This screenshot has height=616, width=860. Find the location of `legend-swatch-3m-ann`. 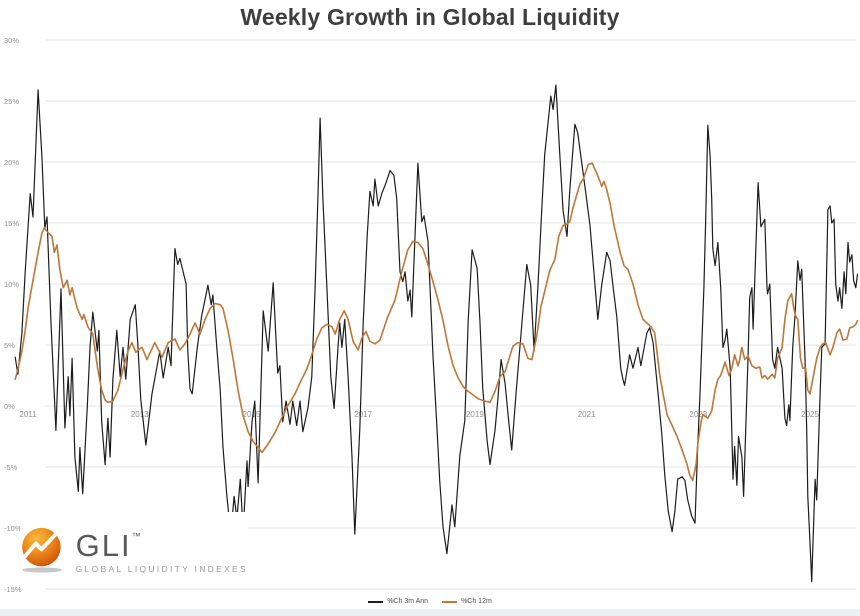

legend-swatch-3m-ann is located at coordinates (376, 601).